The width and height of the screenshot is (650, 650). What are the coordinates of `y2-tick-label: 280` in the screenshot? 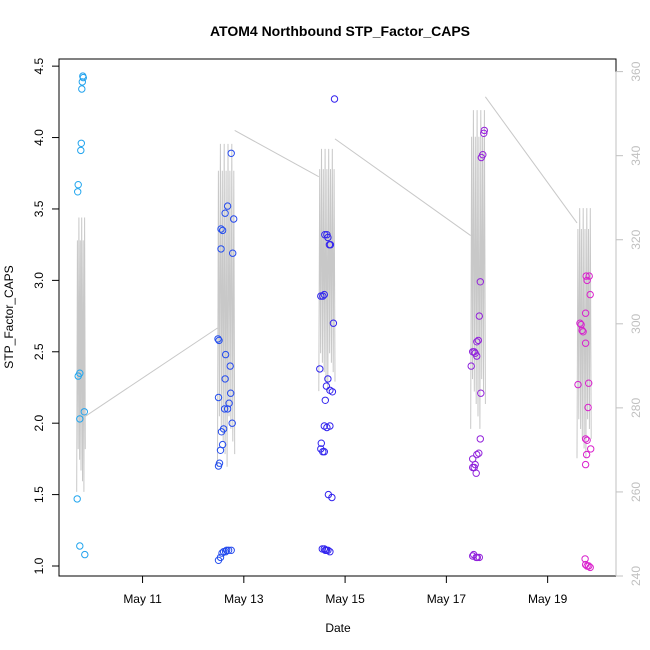 It's located at (636, 408).